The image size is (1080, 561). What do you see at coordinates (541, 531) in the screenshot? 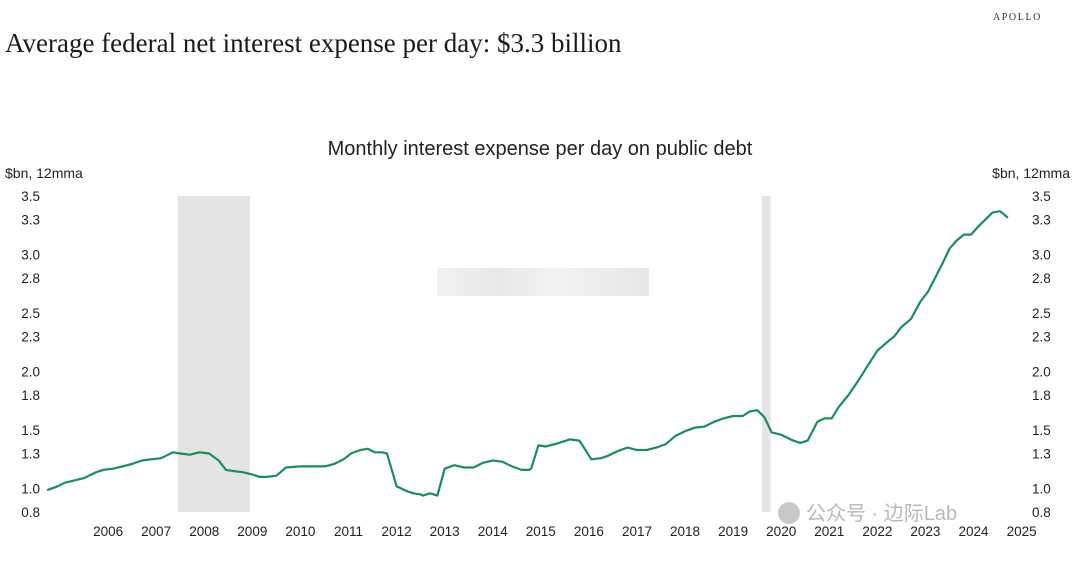
I see `x-tick-2015: 2015` at bounding box center [541, 531].